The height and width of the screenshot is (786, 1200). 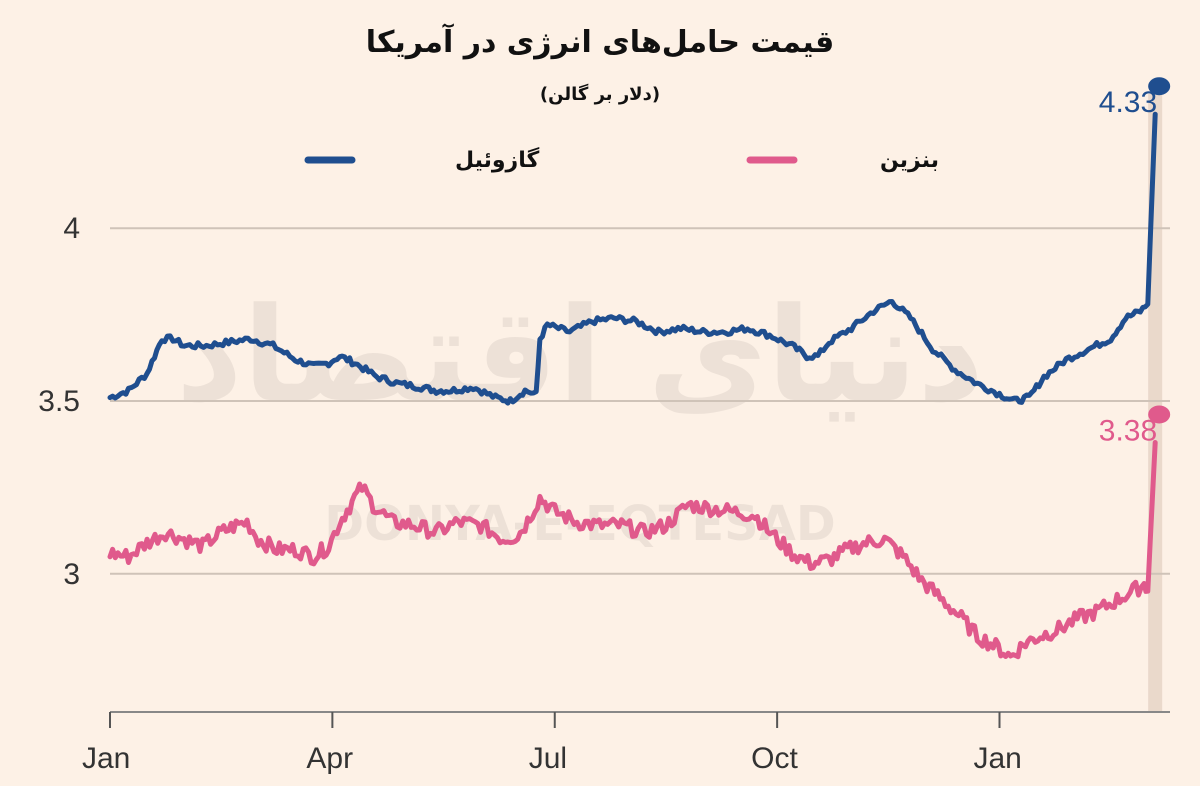 I want to click on legend: گازوئیل بنزین, so click(x=621, y=159).